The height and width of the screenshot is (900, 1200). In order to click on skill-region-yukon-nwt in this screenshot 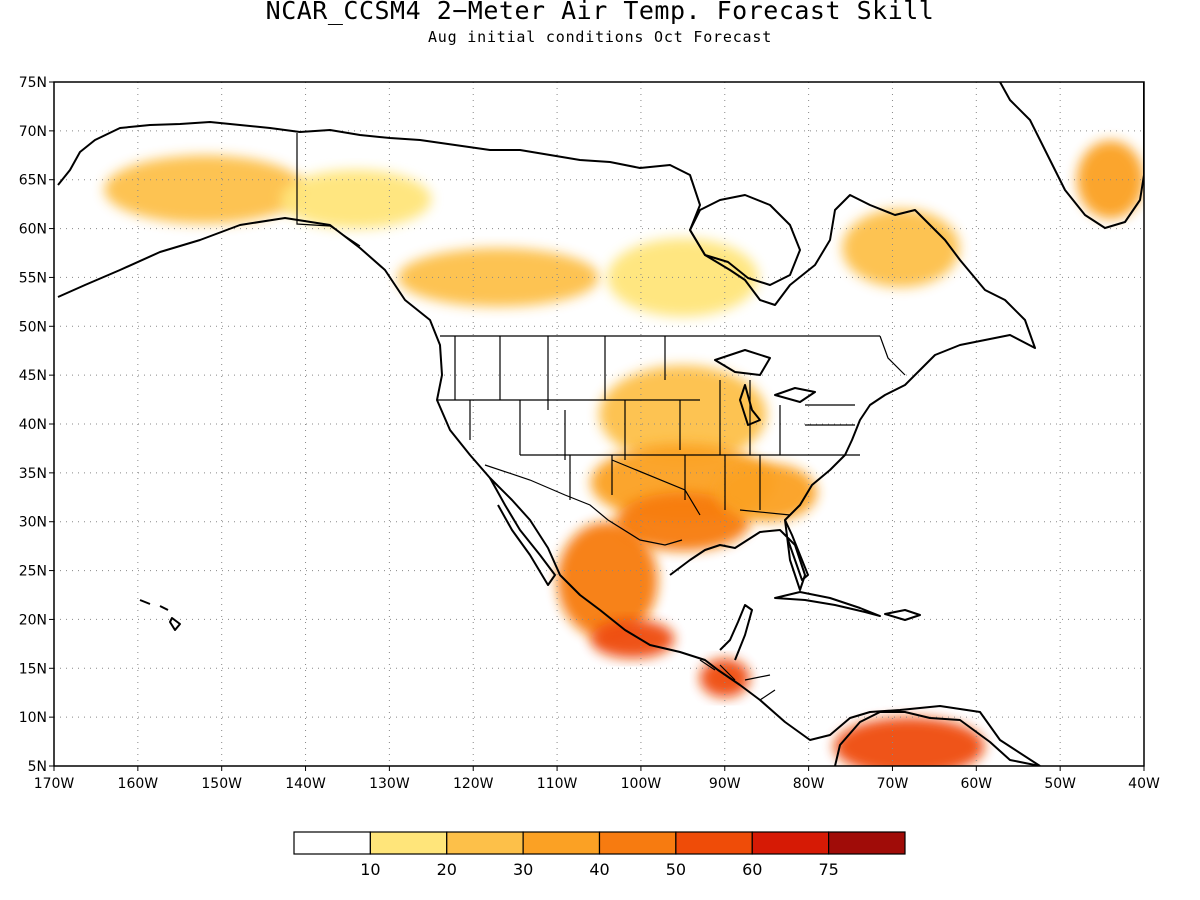, I will do `click(356, 199)`.